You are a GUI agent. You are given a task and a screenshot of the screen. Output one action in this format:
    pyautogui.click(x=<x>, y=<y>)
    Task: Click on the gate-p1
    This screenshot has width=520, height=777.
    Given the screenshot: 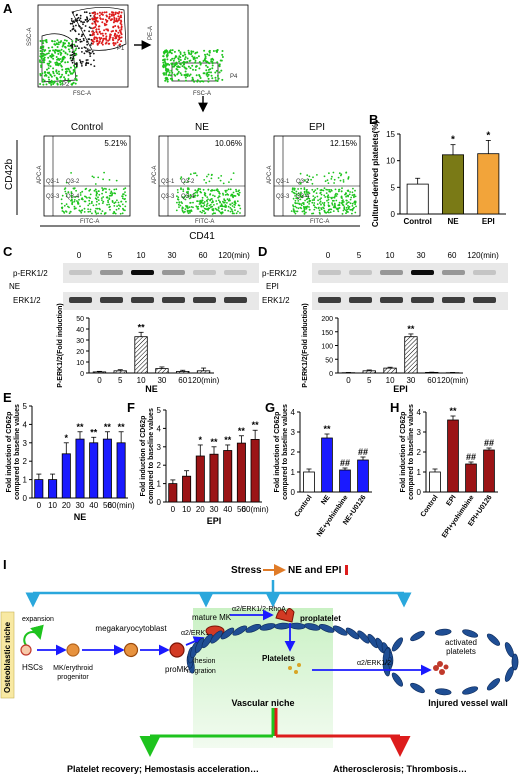 What is the action you would take?
    pyautogui.click(x=99, y=29)
    